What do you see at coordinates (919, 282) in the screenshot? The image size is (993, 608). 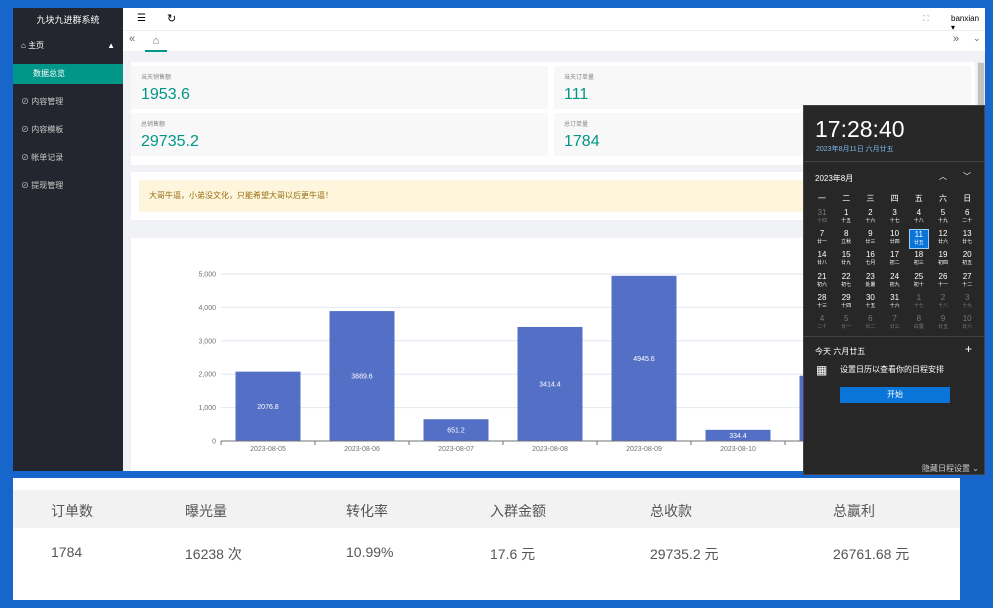 I see `day-cell: 25 初十` at bounding box center [919, 282].